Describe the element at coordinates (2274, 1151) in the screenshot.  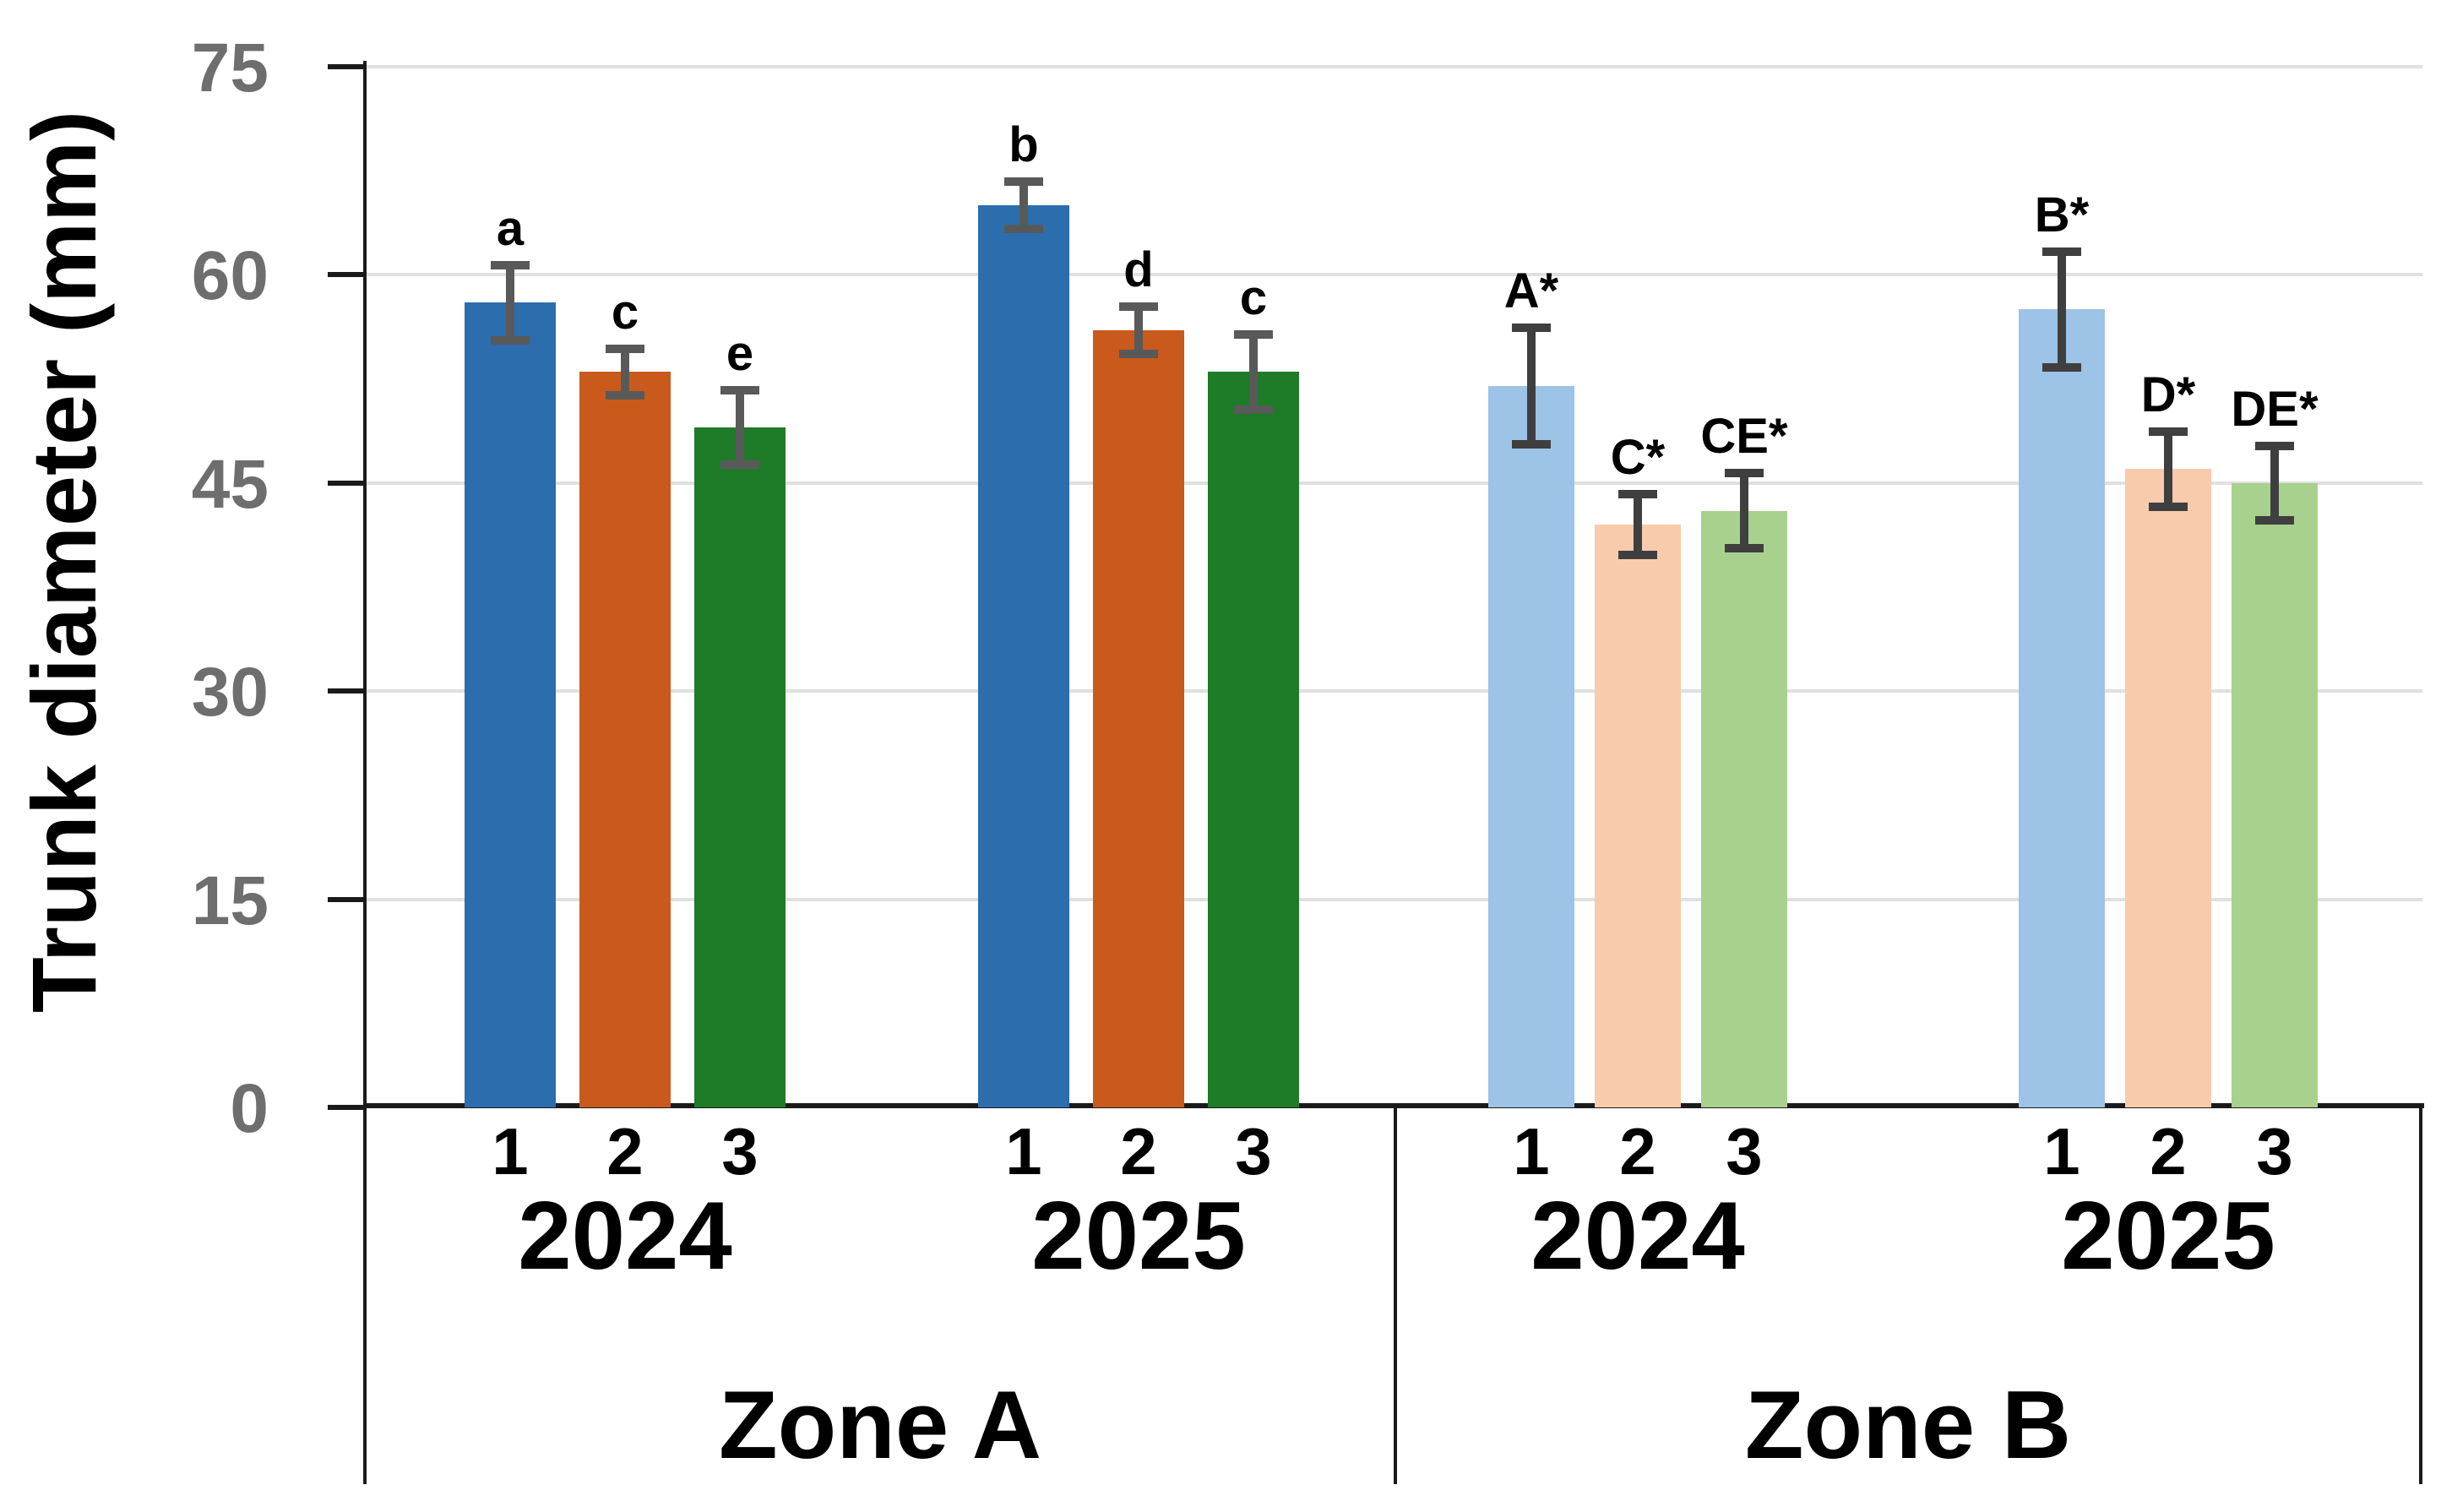
I see `x-tick-label-zone-b-2025-3: 3` at that location.